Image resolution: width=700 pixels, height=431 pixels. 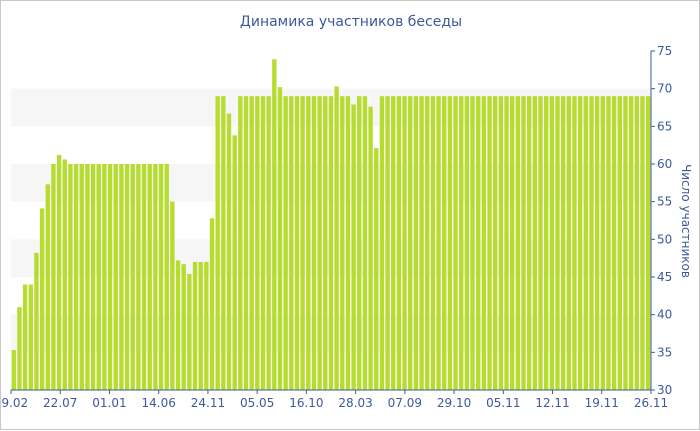 What do you see at coordinates (664, 202) in the screenshot?
I see `y-tick-label: 55` at bounding box center [664, 202].